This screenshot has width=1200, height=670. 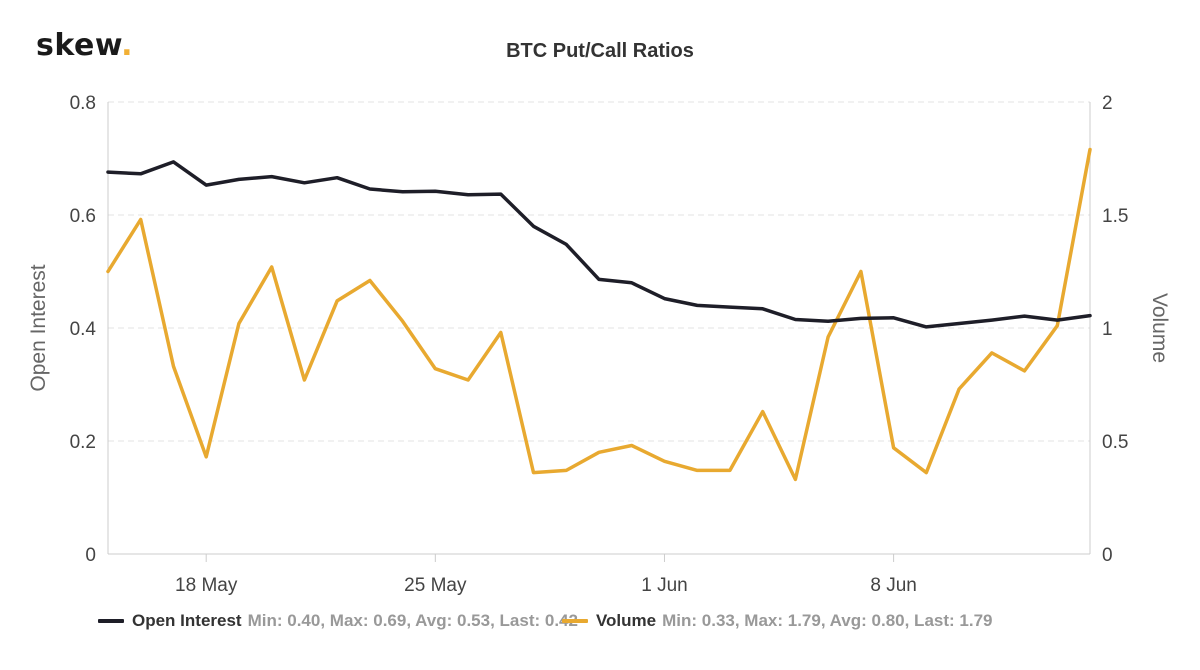 I want to click on y-right-axis-title: Volume, so click(x=1159, y=328).